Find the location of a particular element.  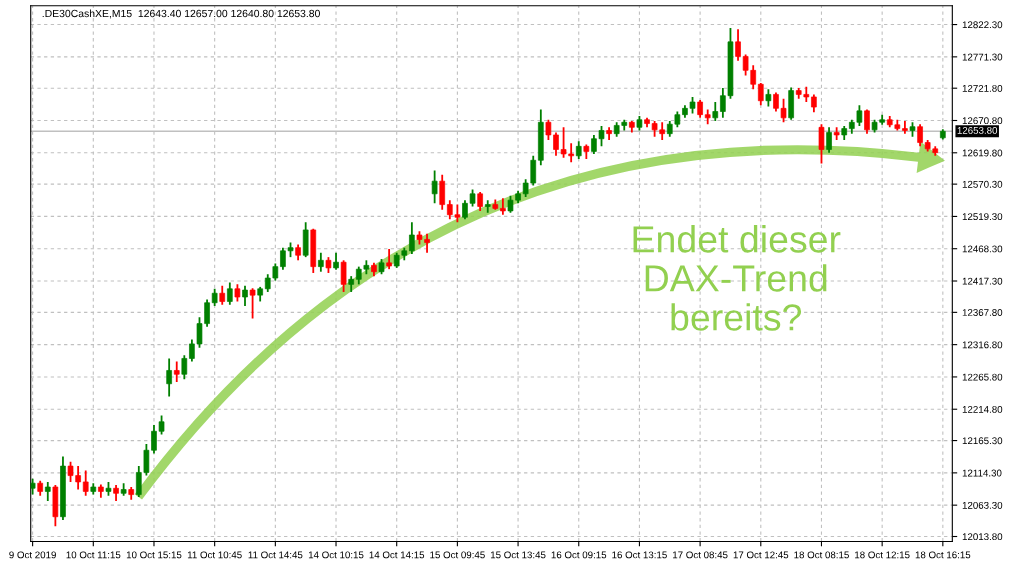

x-tick-label: 17 Oct 08:45 is located at coordinates (700, 555).